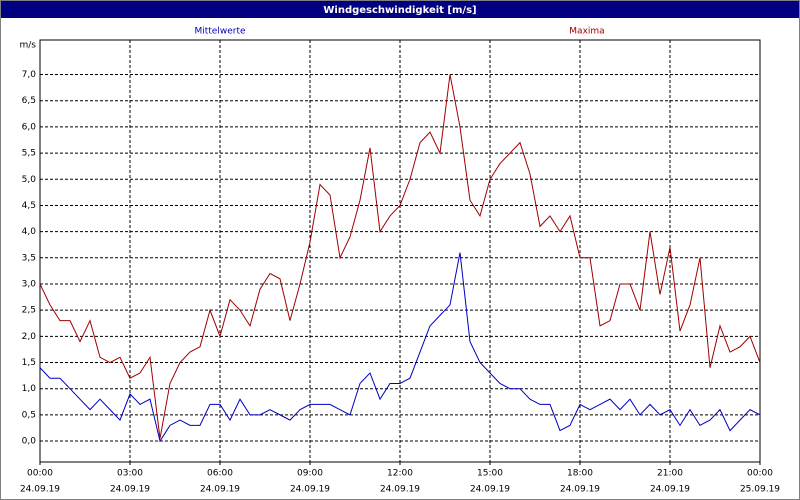 The height and width of the screenshot is (500, 800). I want to click on x-tick-label: 21:00, so click(670, 474).